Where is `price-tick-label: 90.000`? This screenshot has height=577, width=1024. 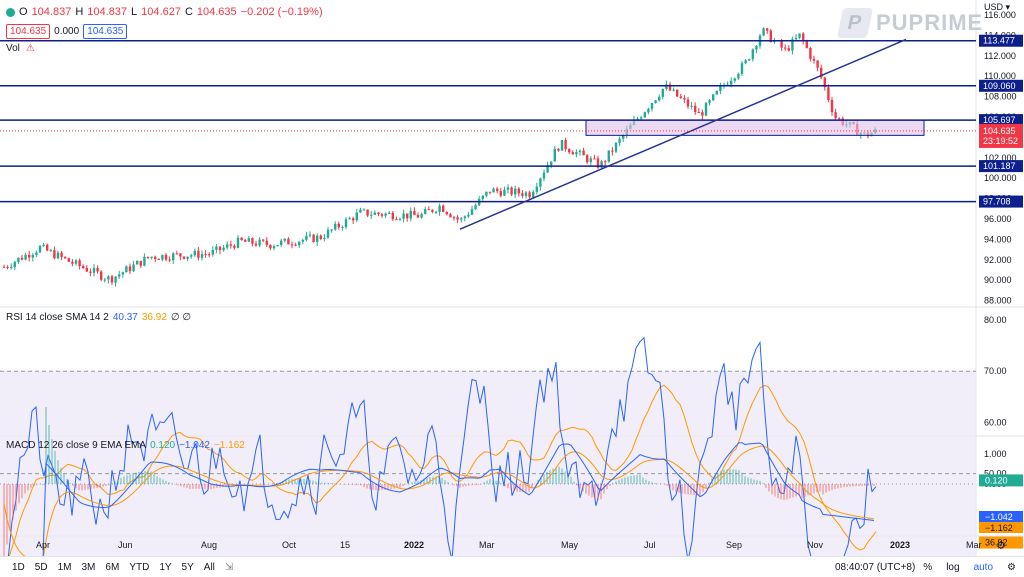
price-tick-label: 90.000 is located at coordinates (998, 280).